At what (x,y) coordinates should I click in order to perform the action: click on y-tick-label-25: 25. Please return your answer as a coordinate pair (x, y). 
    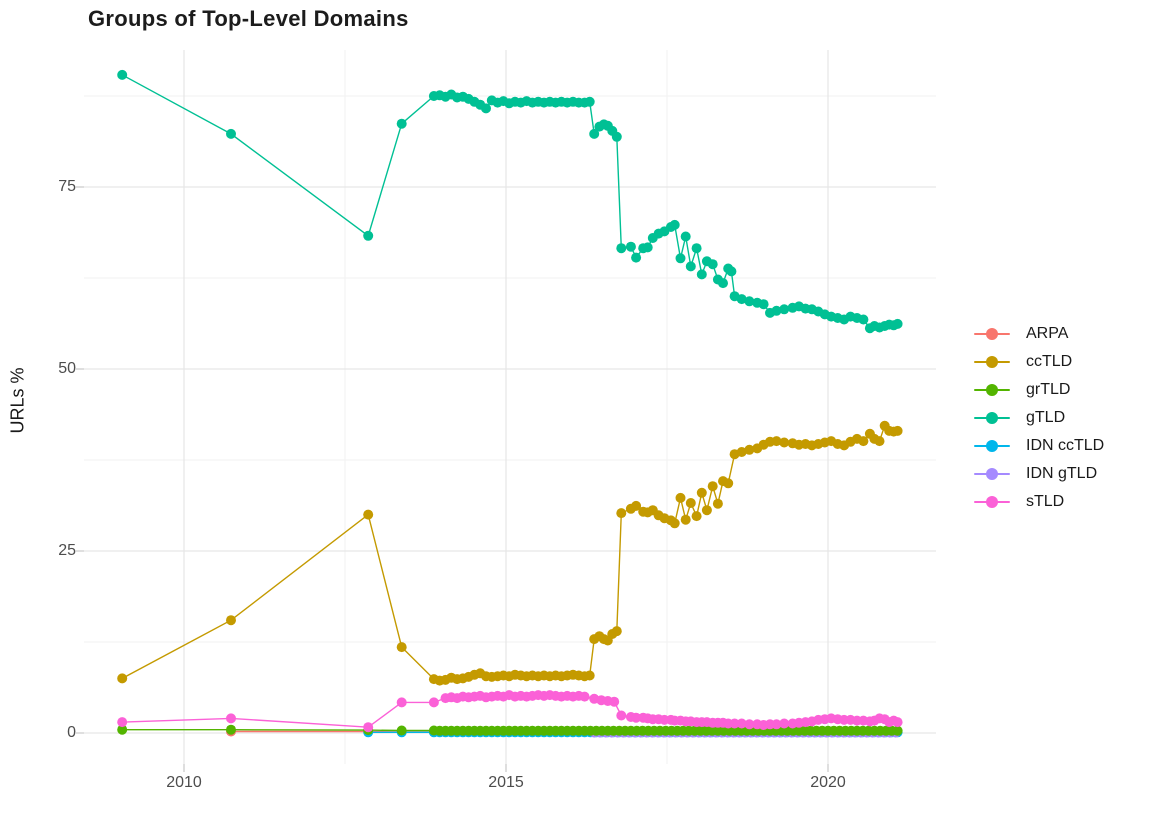
    Looking at the image, I should click on (67, 550).